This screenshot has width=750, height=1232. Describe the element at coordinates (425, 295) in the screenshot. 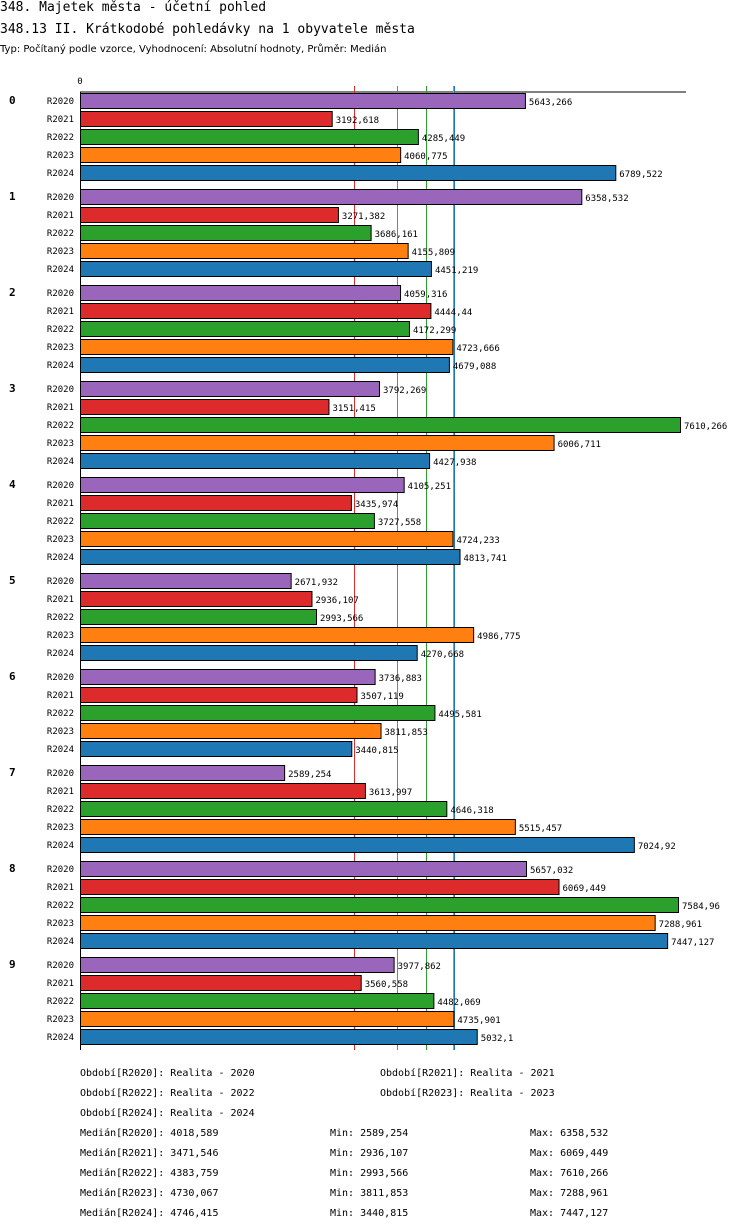

I see `bar-value-label: 4059,316` at that location.